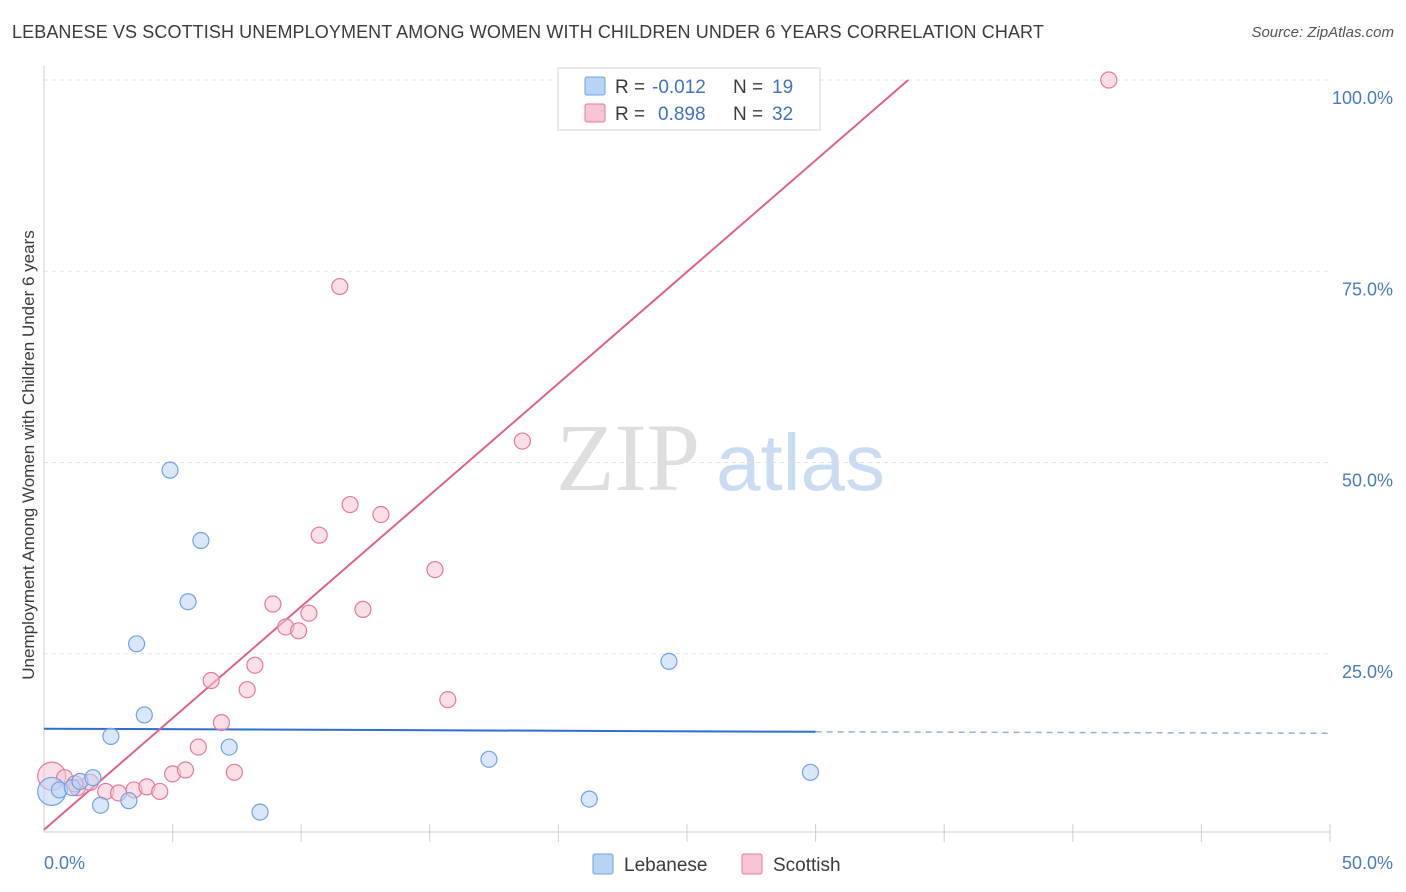 This screenshot has width=1406, height=892. Describe the element at coordinates (1362, 98) in the screenshot. I see `y-tick-label: 100.0%` at that location.